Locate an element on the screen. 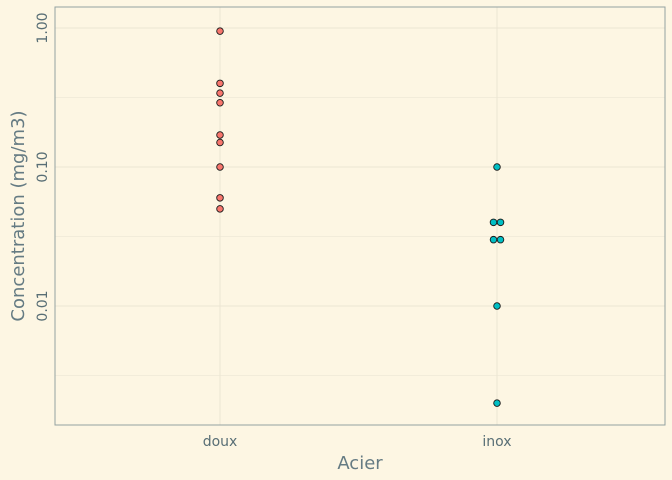  y-axis-ticks: 0.01 0.10 1.00 is located at coordinates (43, 166).